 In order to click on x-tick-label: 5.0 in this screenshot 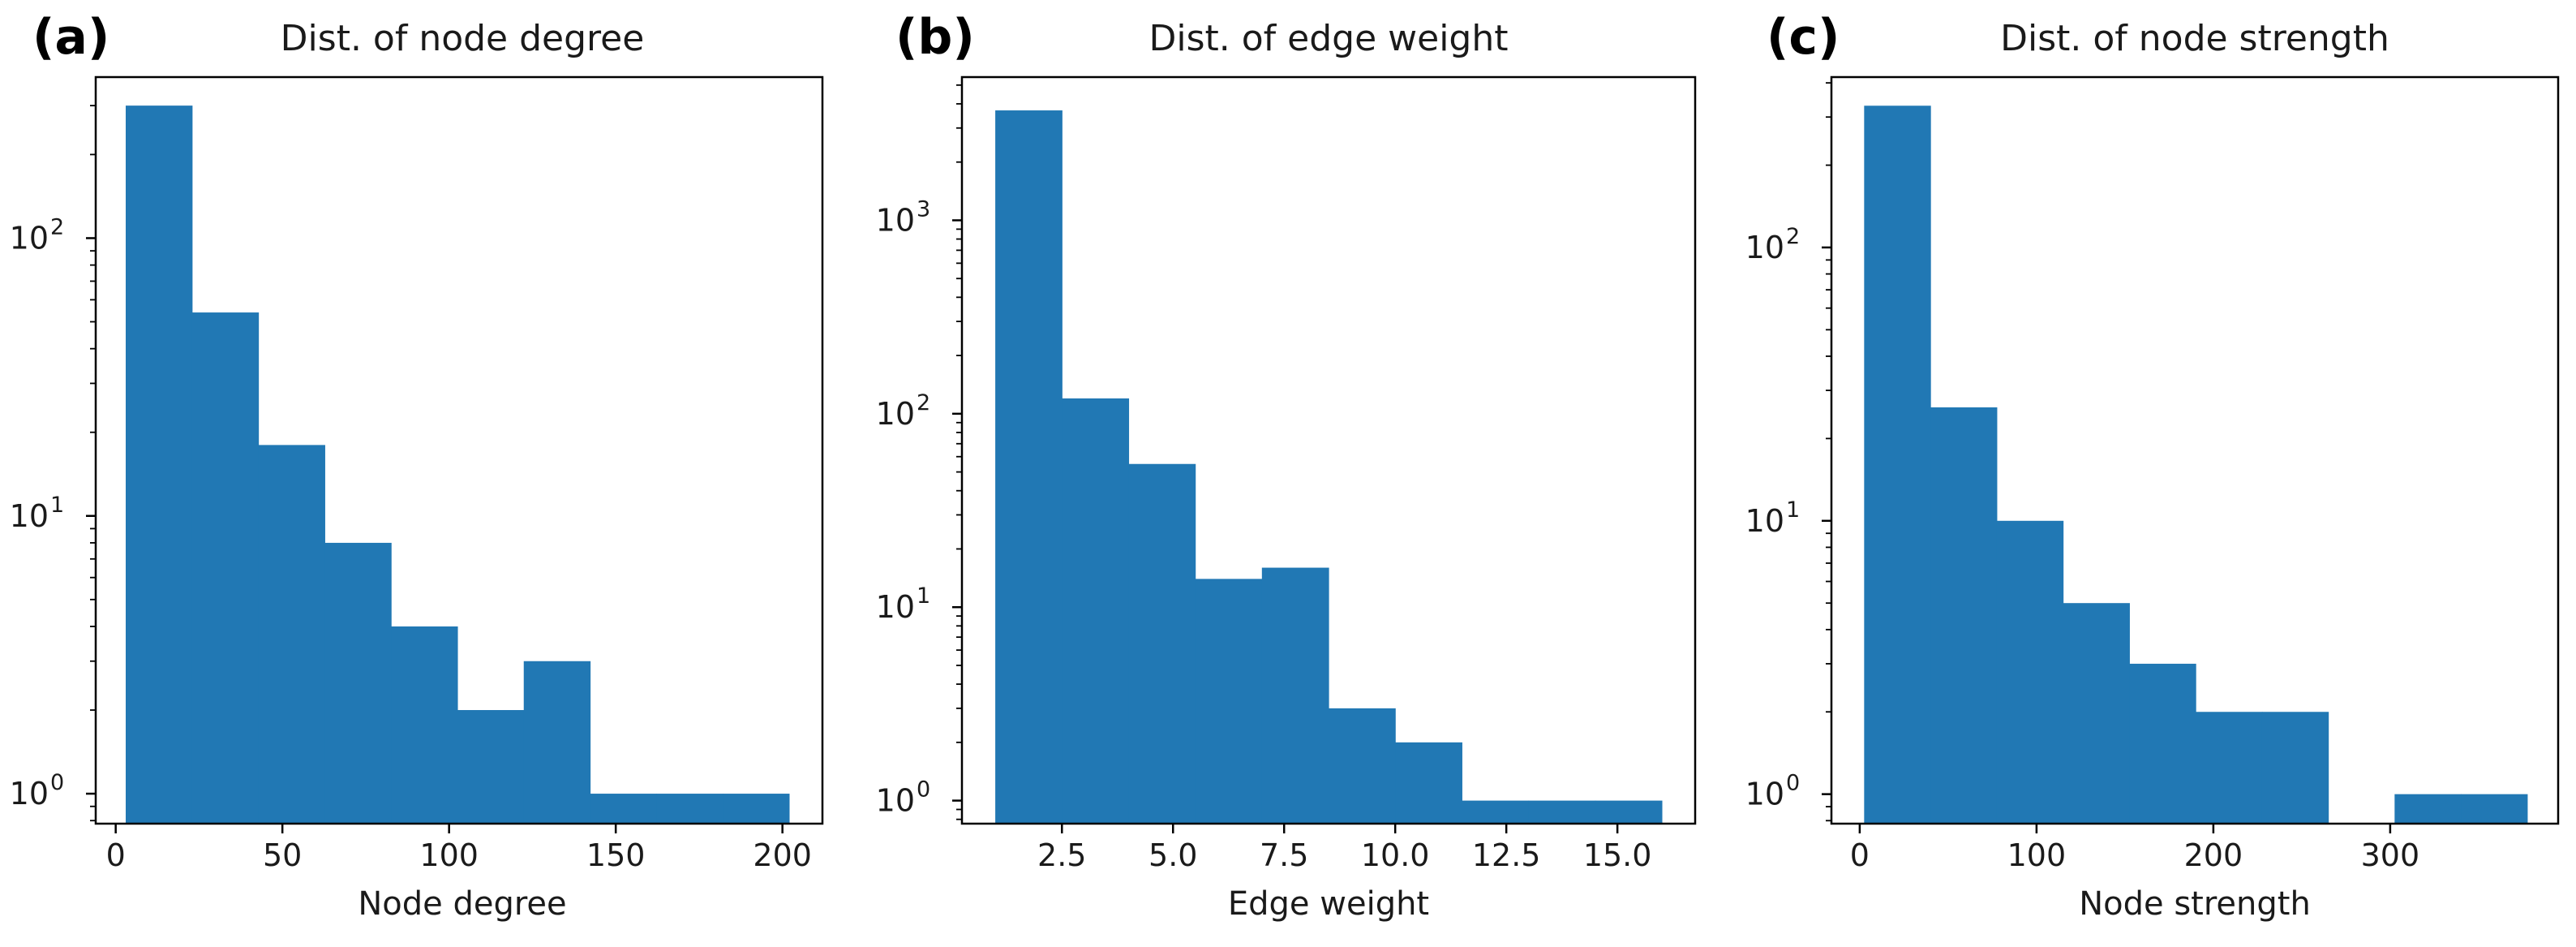, I will do `click(1172, 855)`.